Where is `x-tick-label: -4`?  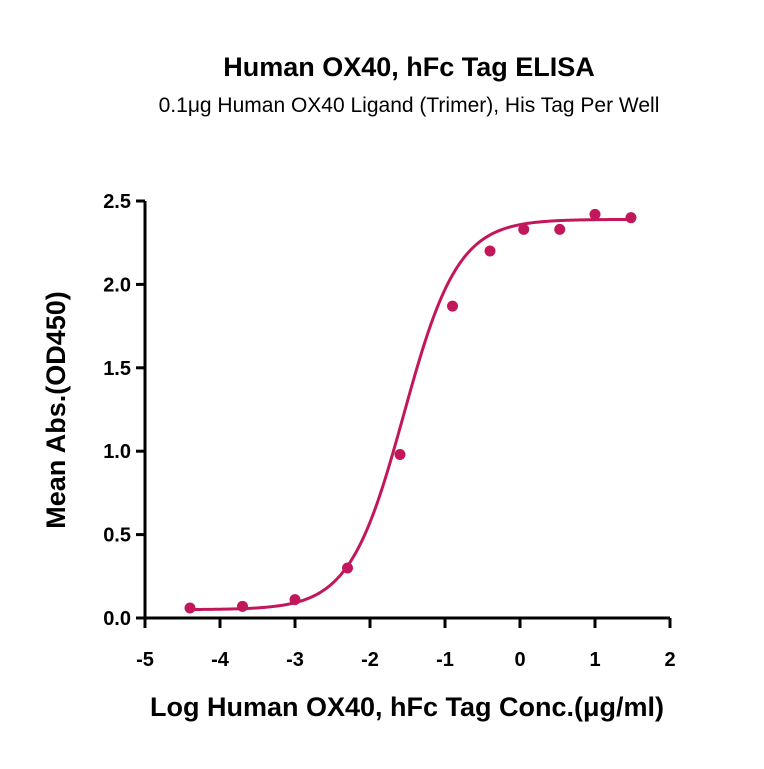 x-tick-label: -4 is located at coordinates (220, 660).